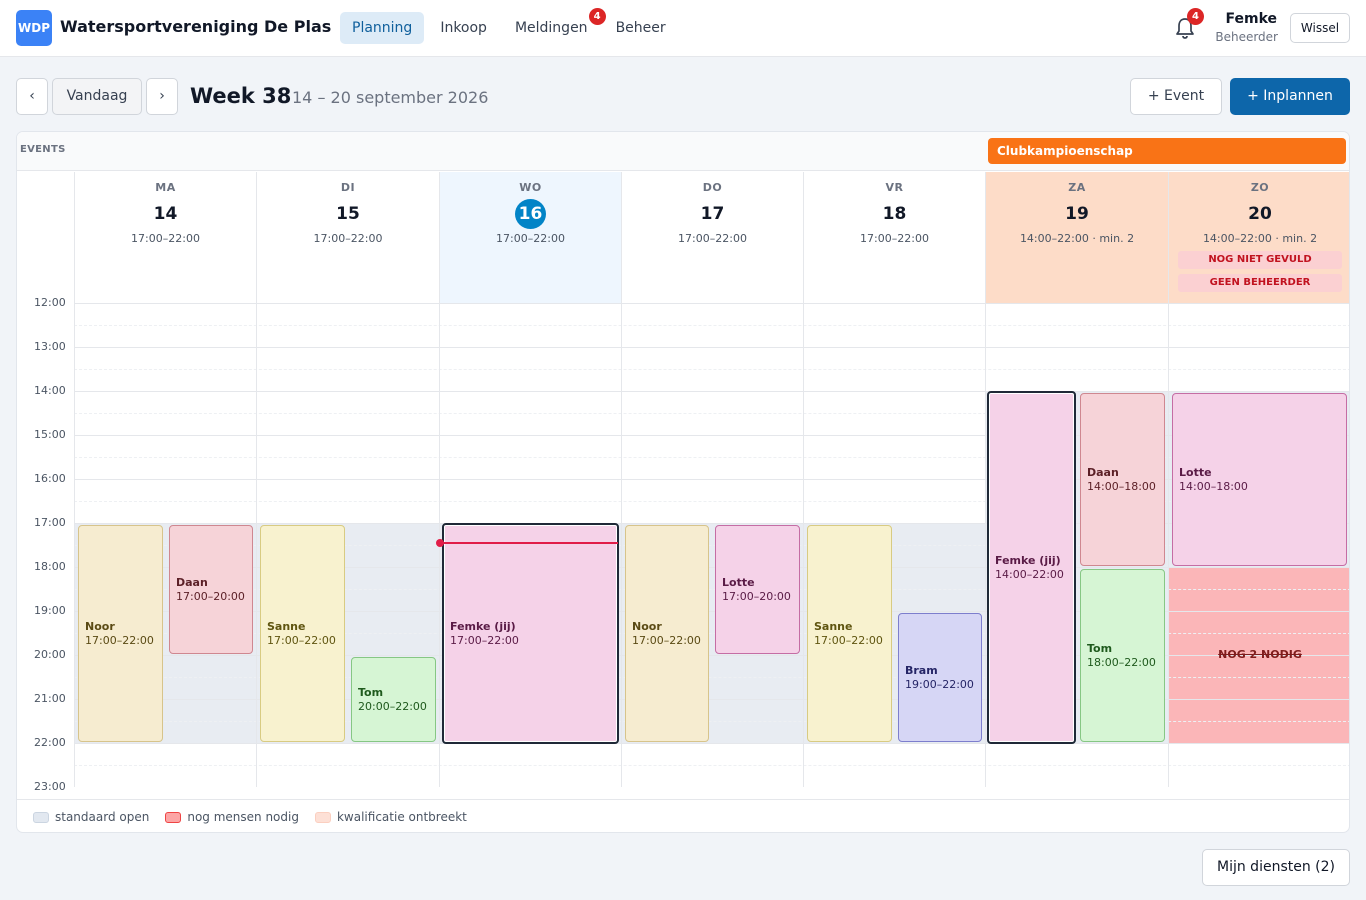 Image resolution: width=1366 pixels, height=900 pixels. I want to click on time-label: 12:00, so click(50, 302).